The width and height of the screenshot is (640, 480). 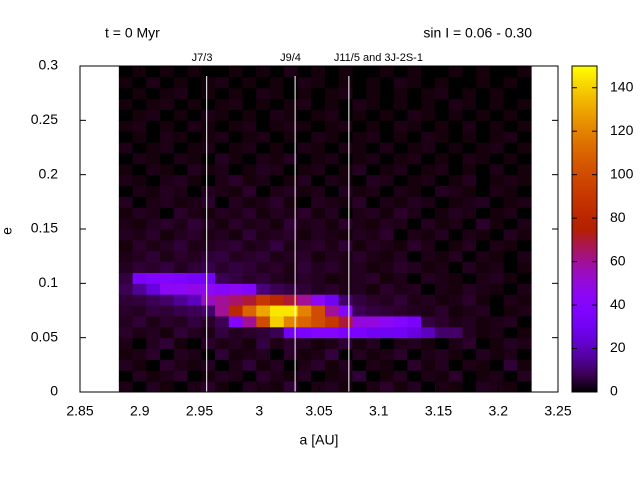 What do you see at coordinates (618, 304) in the screenshot?
I see `colorbar-tick-label: 40` at bounding box center [618, 304].